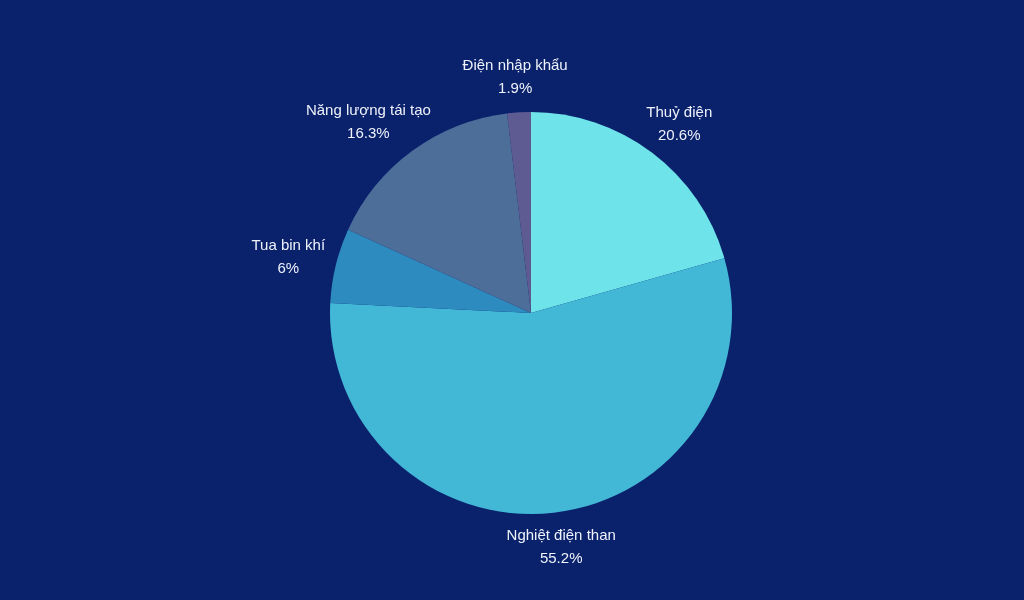 This screenshot has width=1024, height=600. I want to click on data-label: 6%, so click(288, 267).